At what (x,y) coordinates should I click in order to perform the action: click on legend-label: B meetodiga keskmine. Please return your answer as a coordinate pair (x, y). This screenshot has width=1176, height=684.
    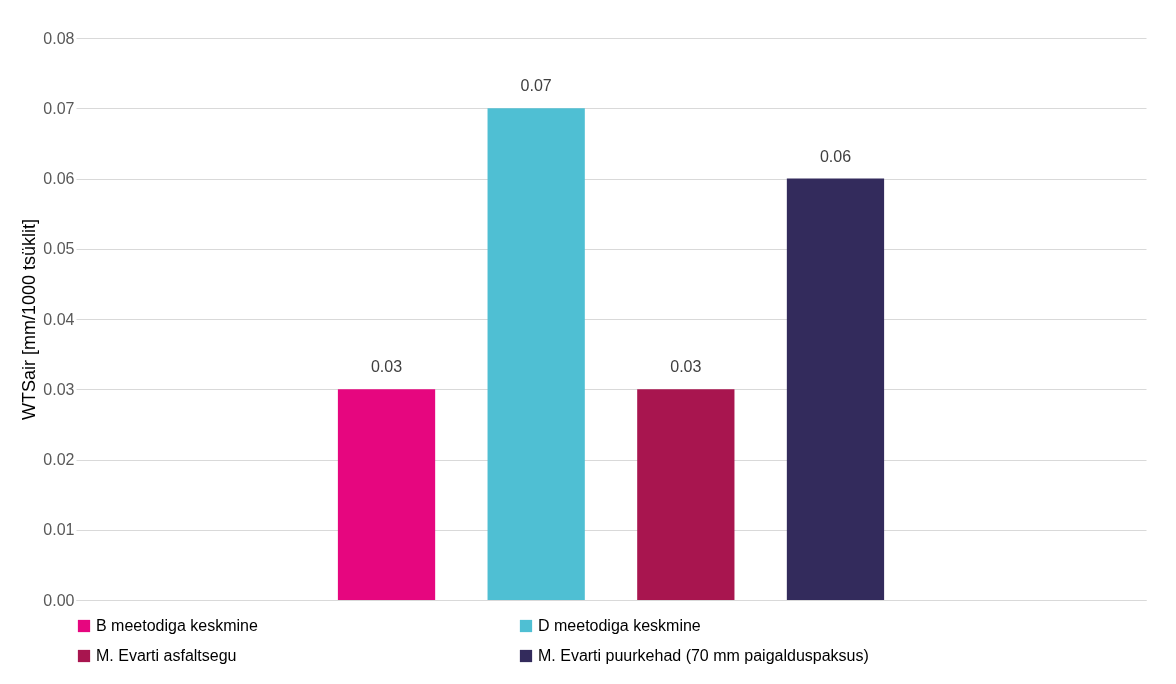
    Looking at the image, I should click on (177, 625).